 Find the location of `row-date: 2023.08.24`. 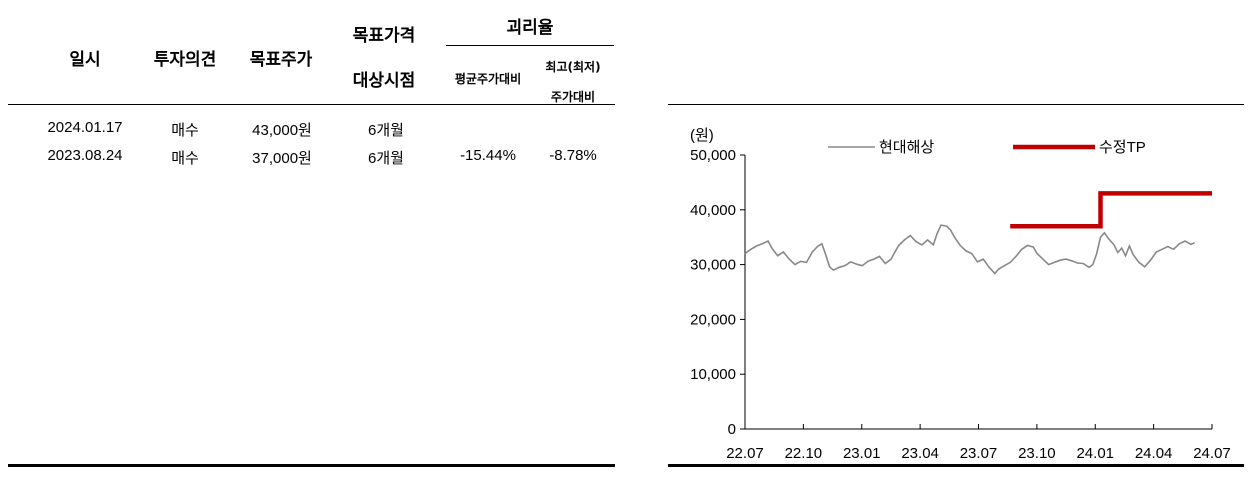

row-date: 2023.08.24 is located at coordinates (85, 155).